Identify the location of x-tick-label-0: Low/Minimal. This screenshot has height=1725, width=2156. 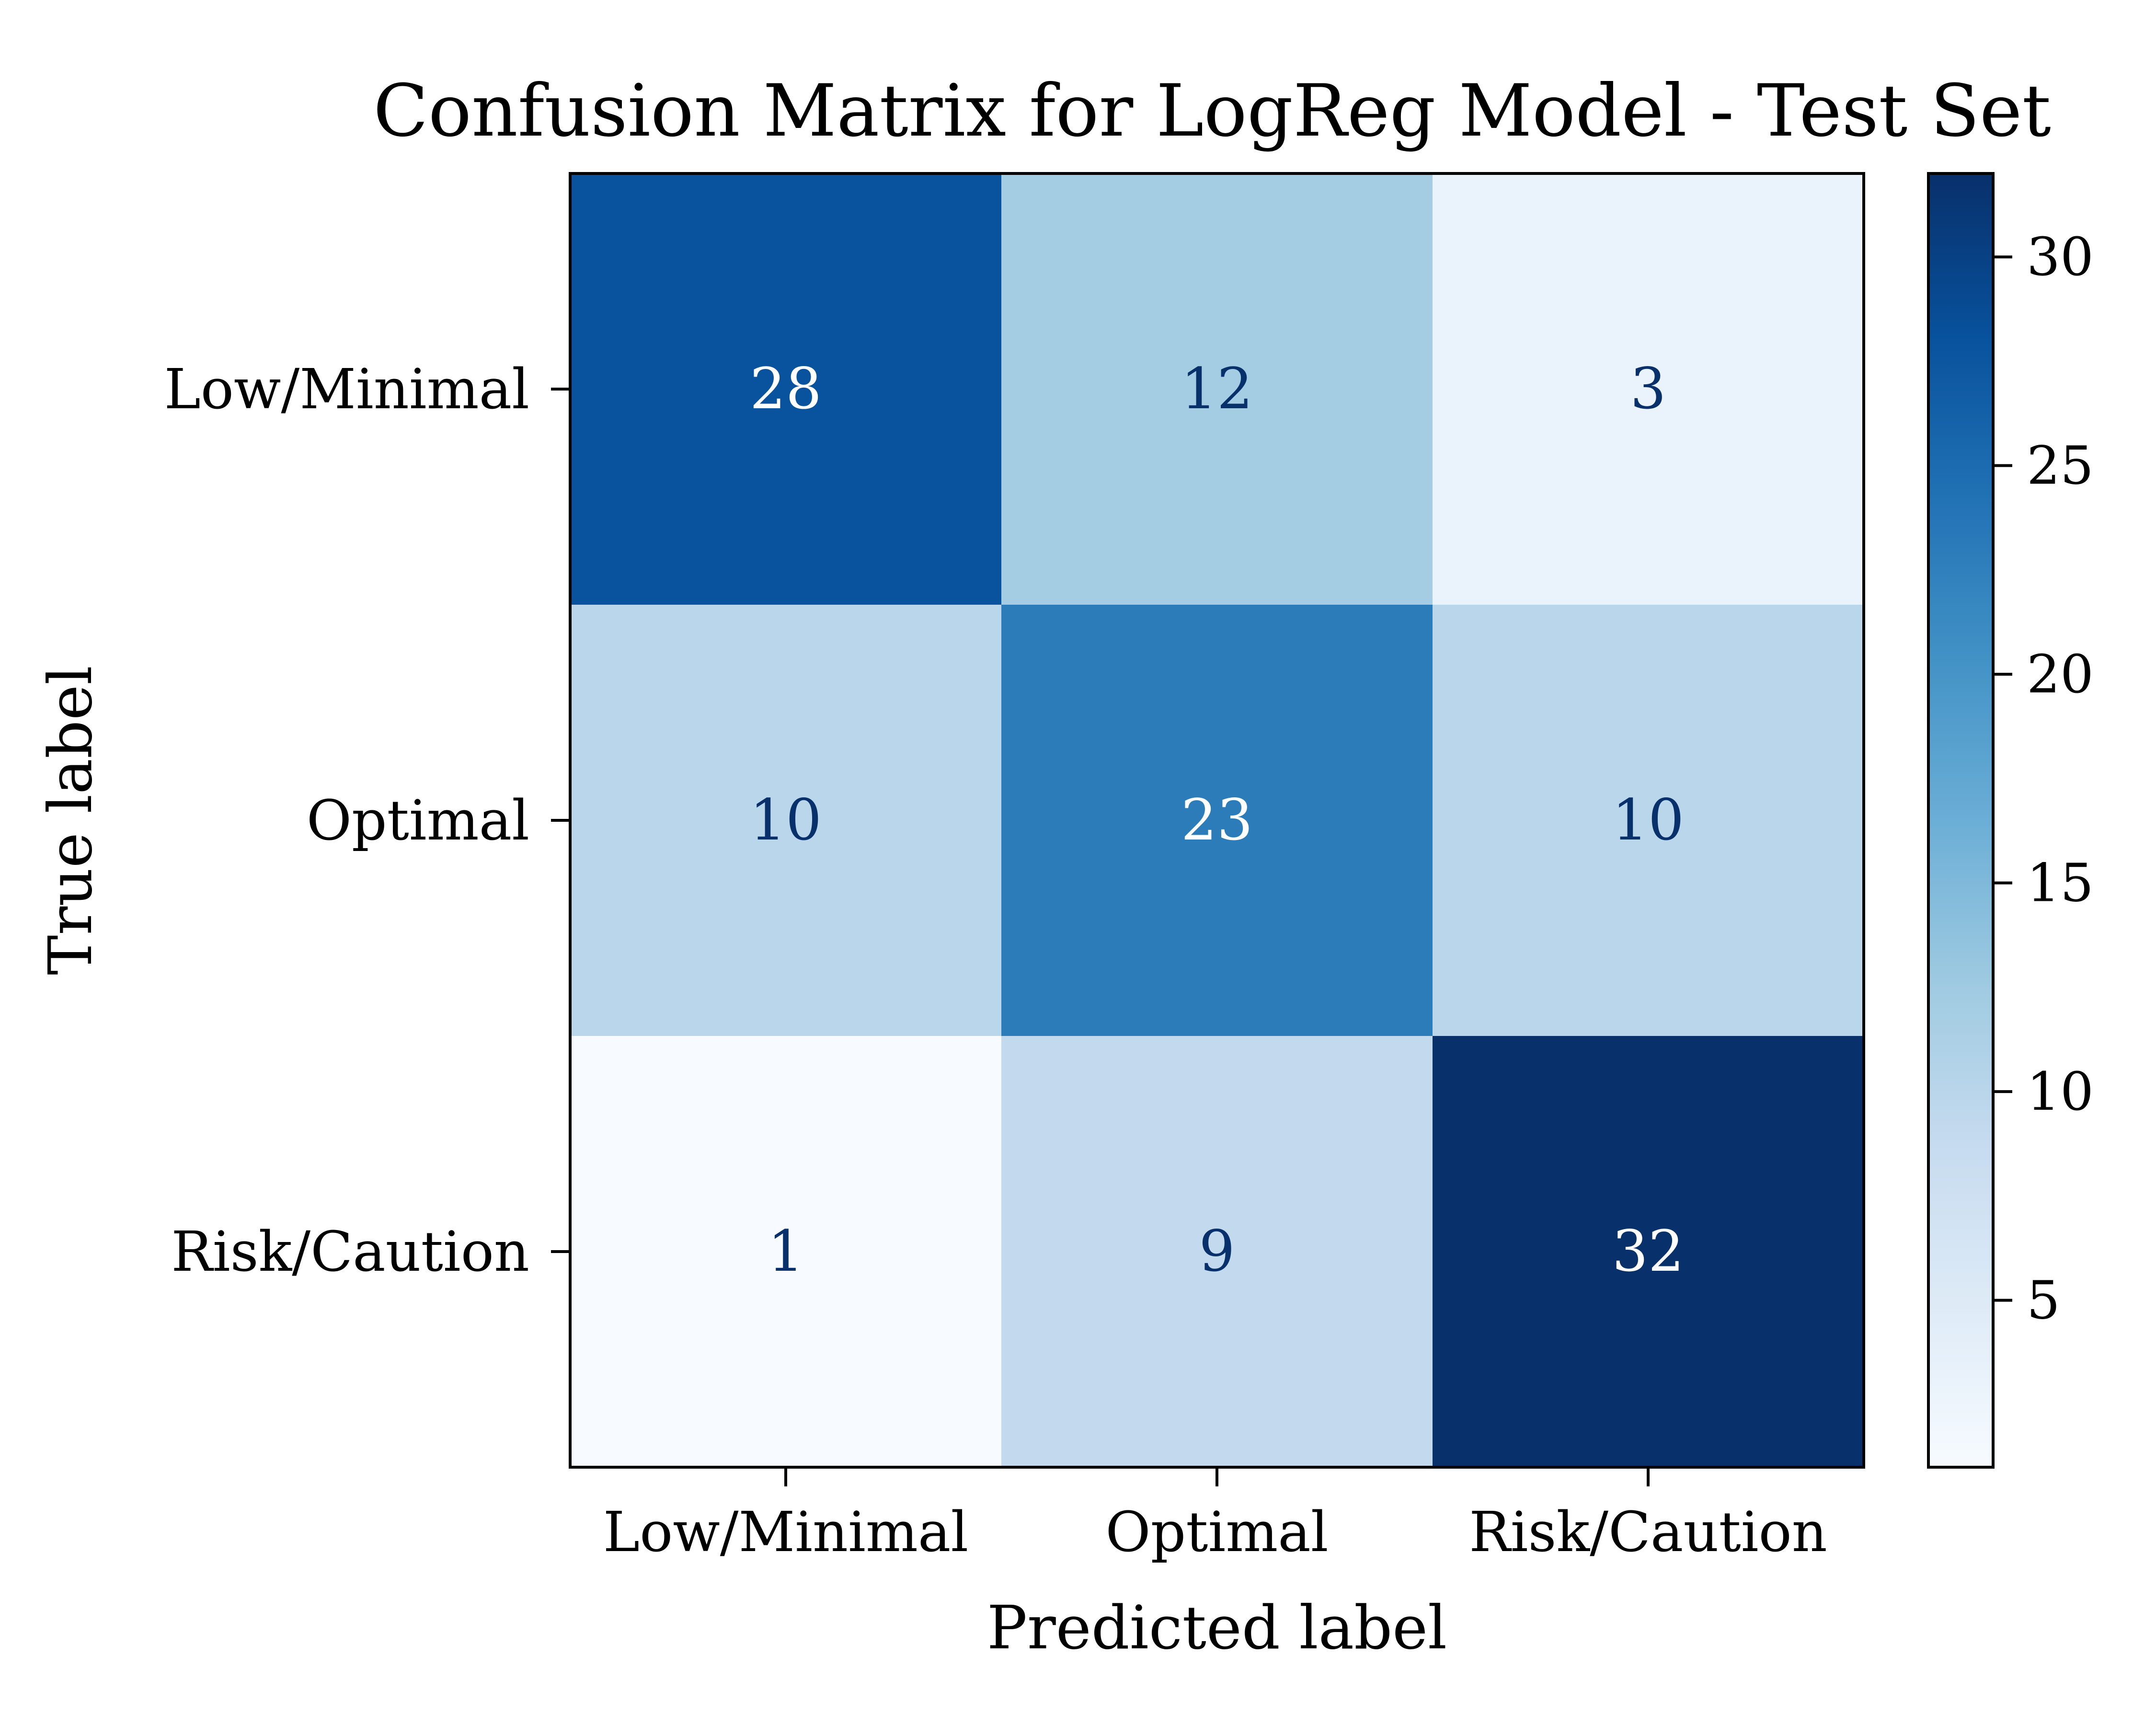
(786, 1532).